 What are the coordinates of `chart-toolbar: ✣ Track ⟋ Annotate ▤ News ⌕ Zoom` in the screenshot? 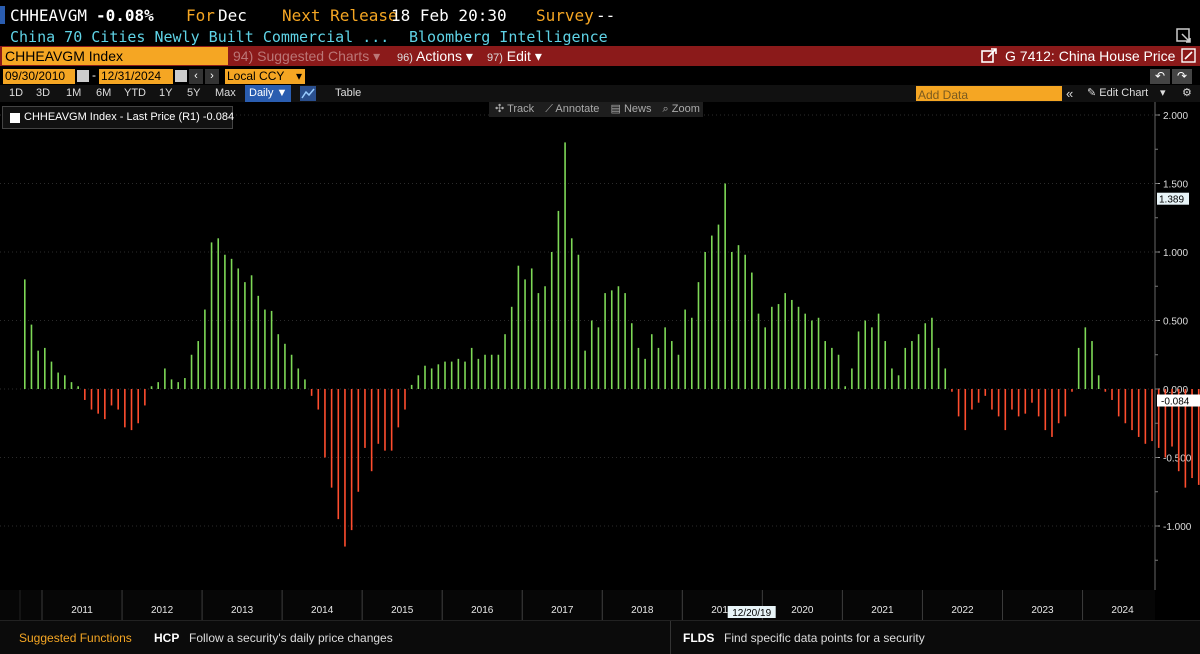 It's located at (596, 109).